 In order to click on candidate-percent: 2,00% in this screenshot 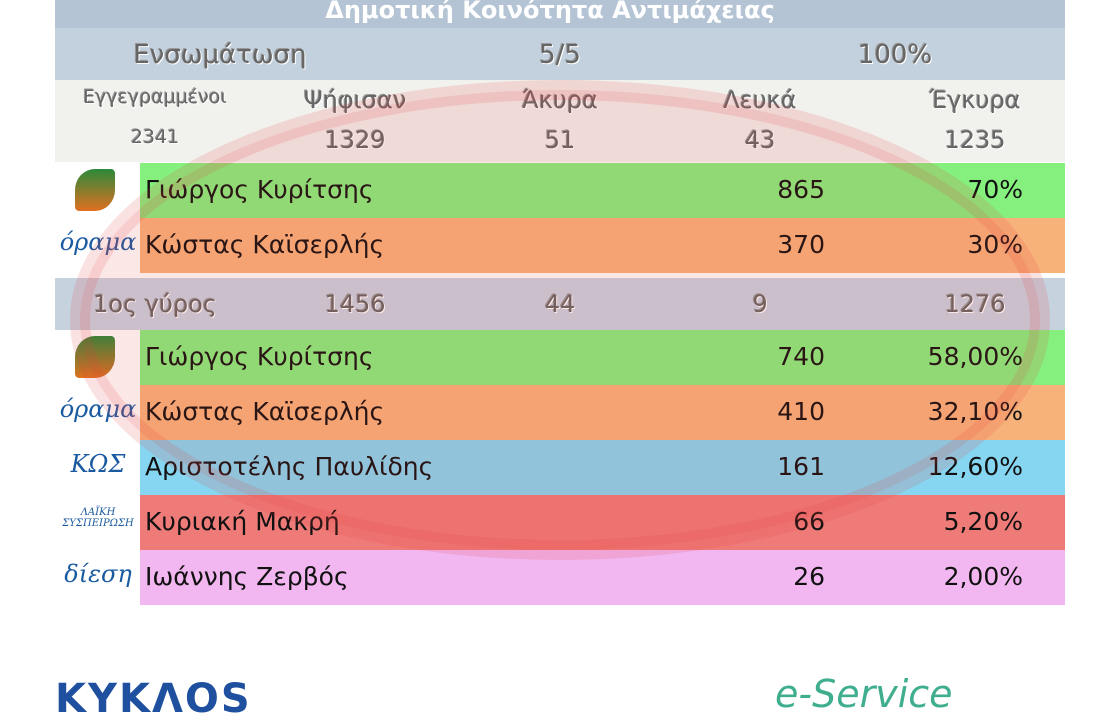, I will do `click(983, 576)`.